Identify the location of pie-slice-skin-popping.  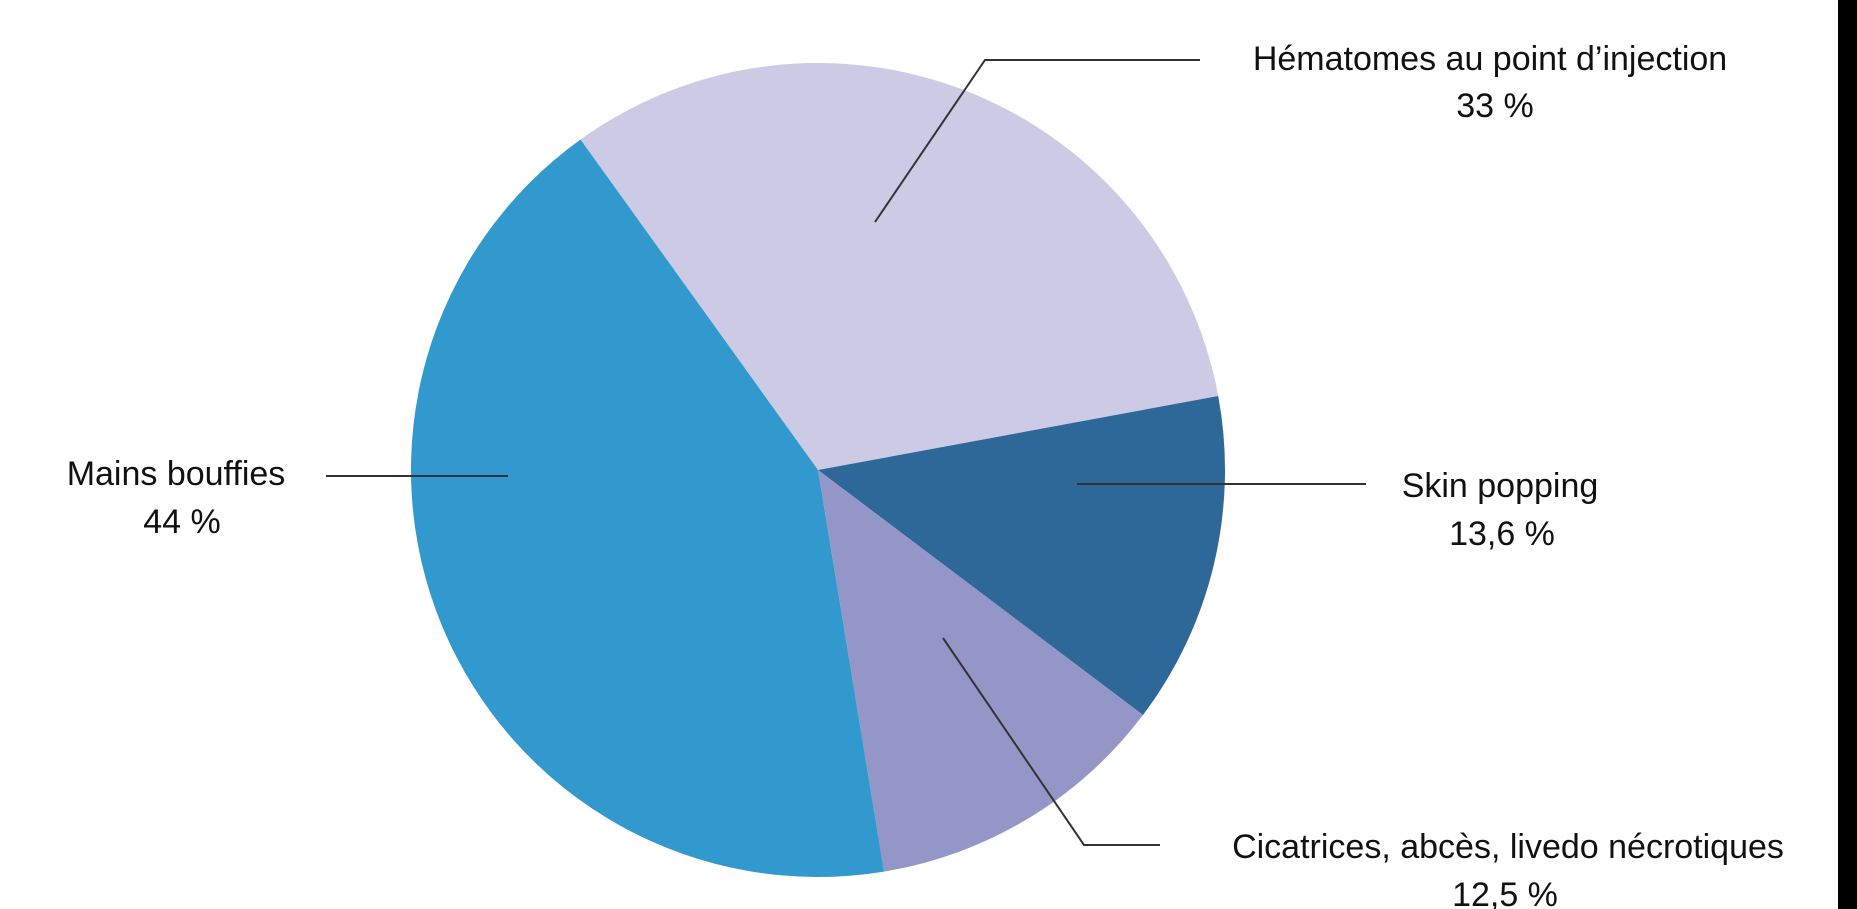
(1021, 556).